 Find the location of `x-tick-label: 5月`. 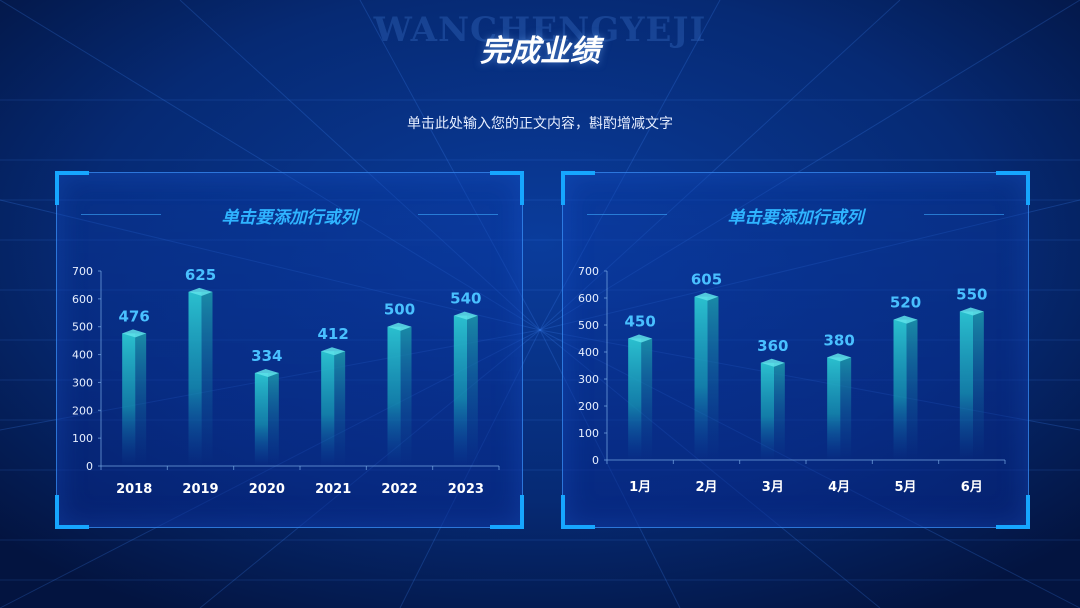

x-tick-label: 5月 is located at coordinates (905, 487).